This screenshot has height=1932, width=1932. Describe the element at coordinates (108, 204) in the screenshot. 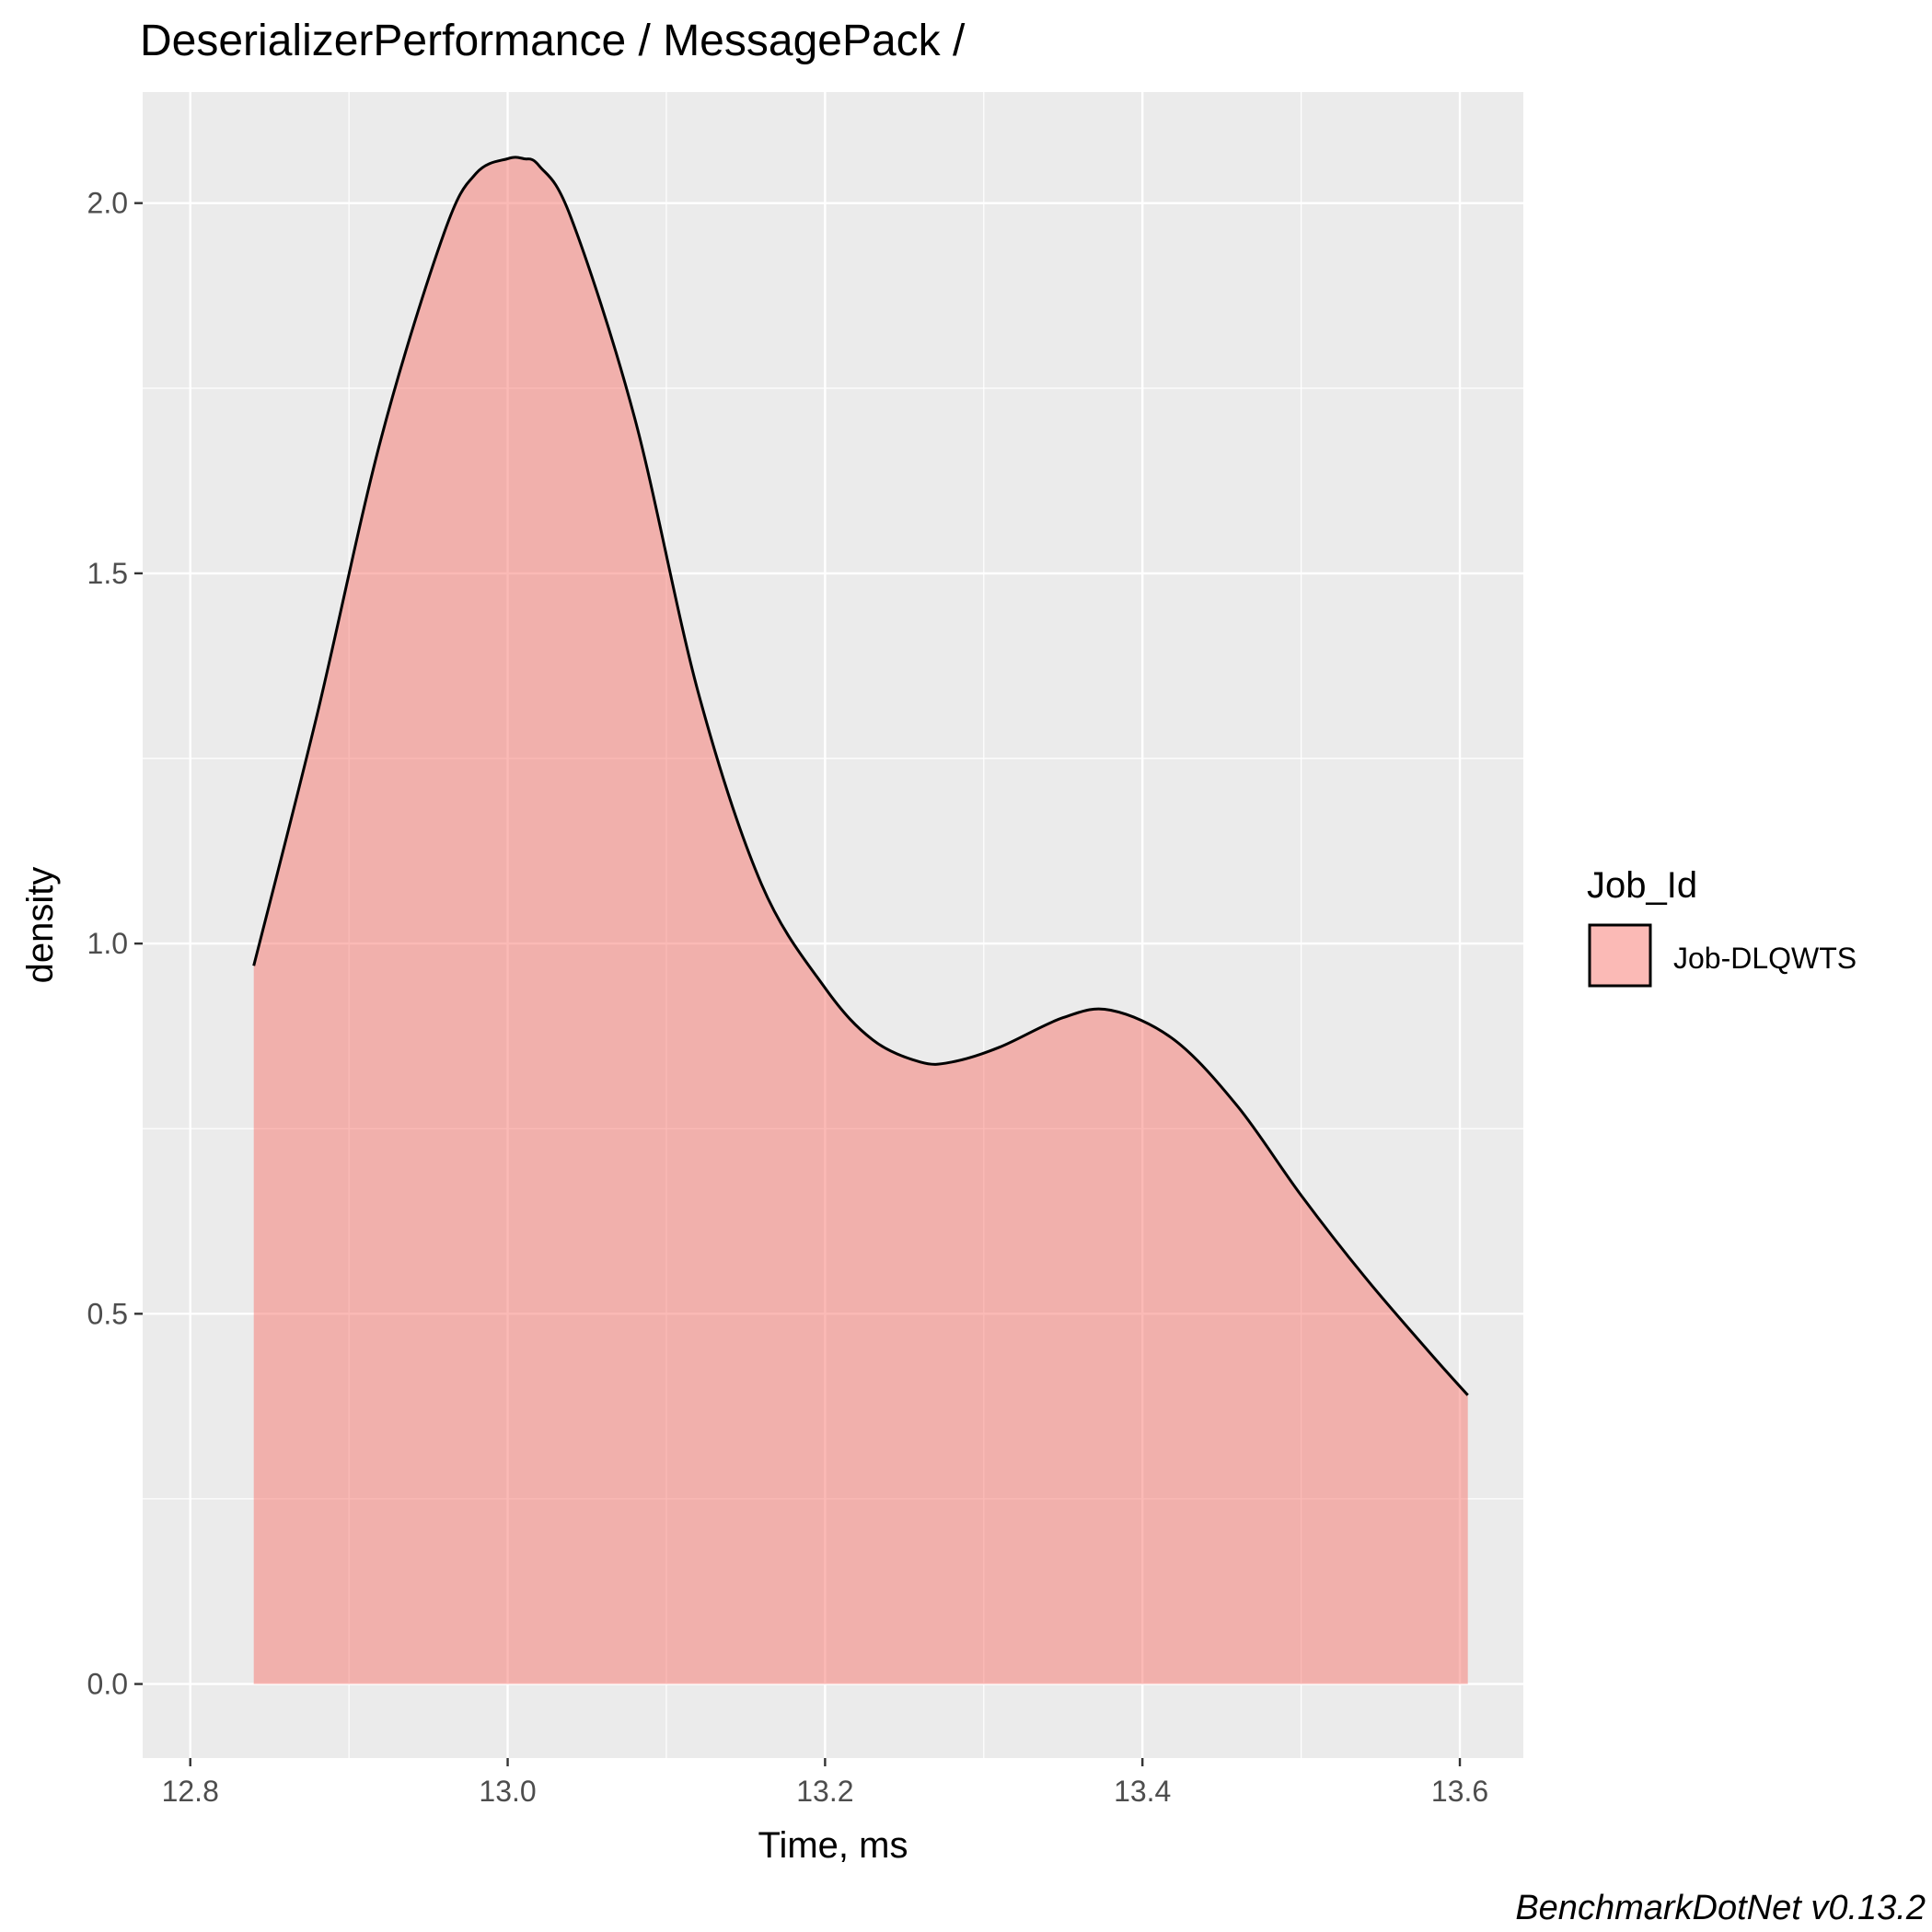

I see `y-tick-label: 2.0` at that location.